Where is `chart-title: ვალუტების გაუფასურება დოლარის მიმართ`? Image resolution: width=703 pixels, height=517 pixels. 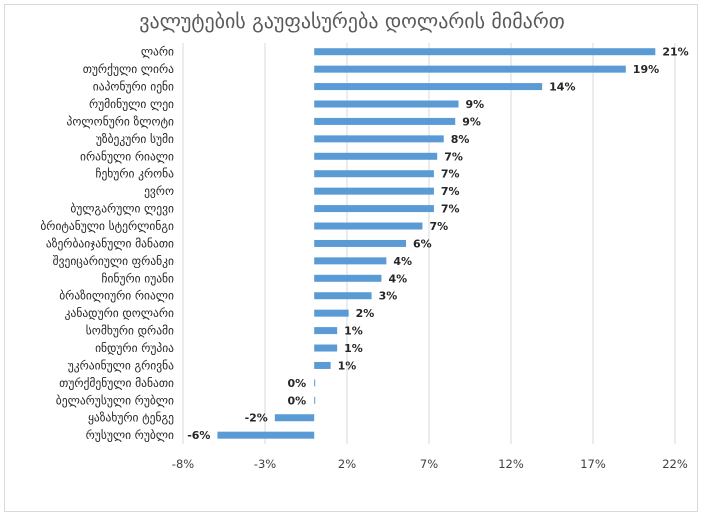
chart-title: ვალუტების გაუფასურება დოლარის მიმართ is located at coordinates (352, 21).